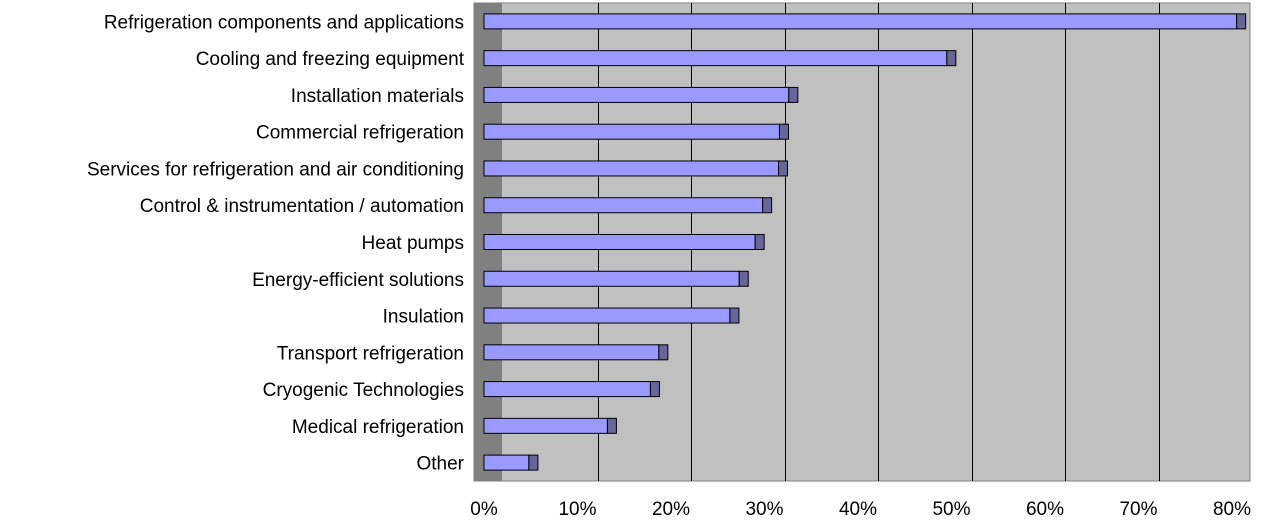 The height and width of the screenshot is (526, 1263). What do you see at coordinates (671, 509) in the screenshot?
I see `x-tick-label: 20%` at bounding box center [671, 509].